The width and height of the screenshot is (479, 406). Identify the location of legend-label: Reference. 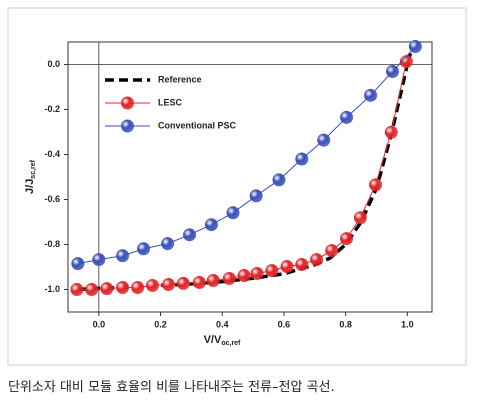
(180, 79).